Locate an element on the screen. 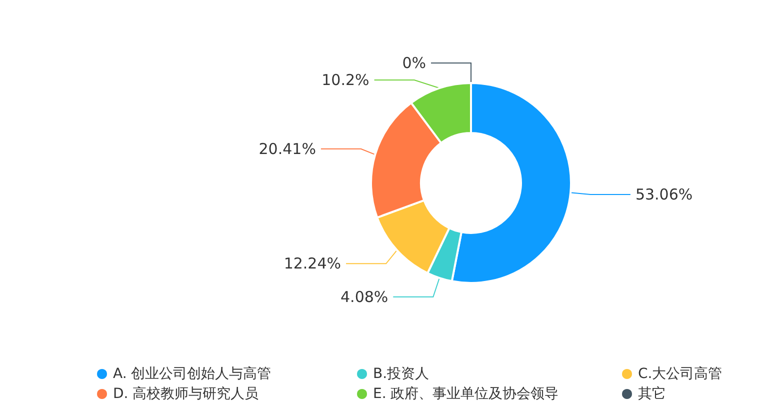 The height and width of the screenshot is (416, 777). legend-label: C.大公司高管 is located at coordinates (680, 374).